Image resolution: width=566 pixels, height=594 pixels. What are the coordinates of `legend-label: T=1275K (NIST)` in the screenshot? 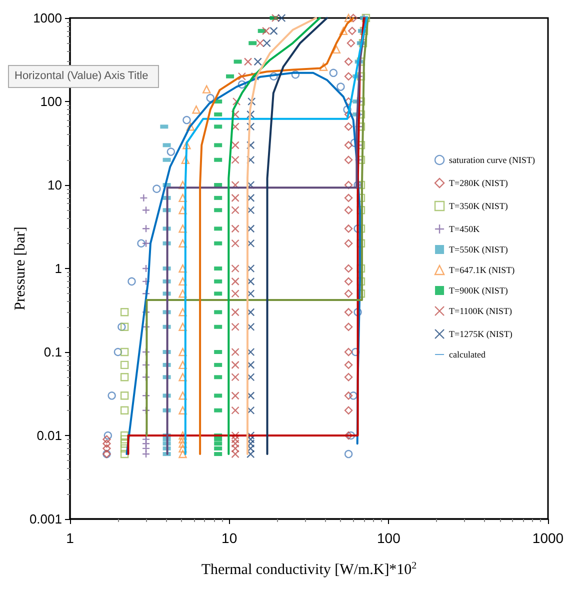 It's located at (480, 334).